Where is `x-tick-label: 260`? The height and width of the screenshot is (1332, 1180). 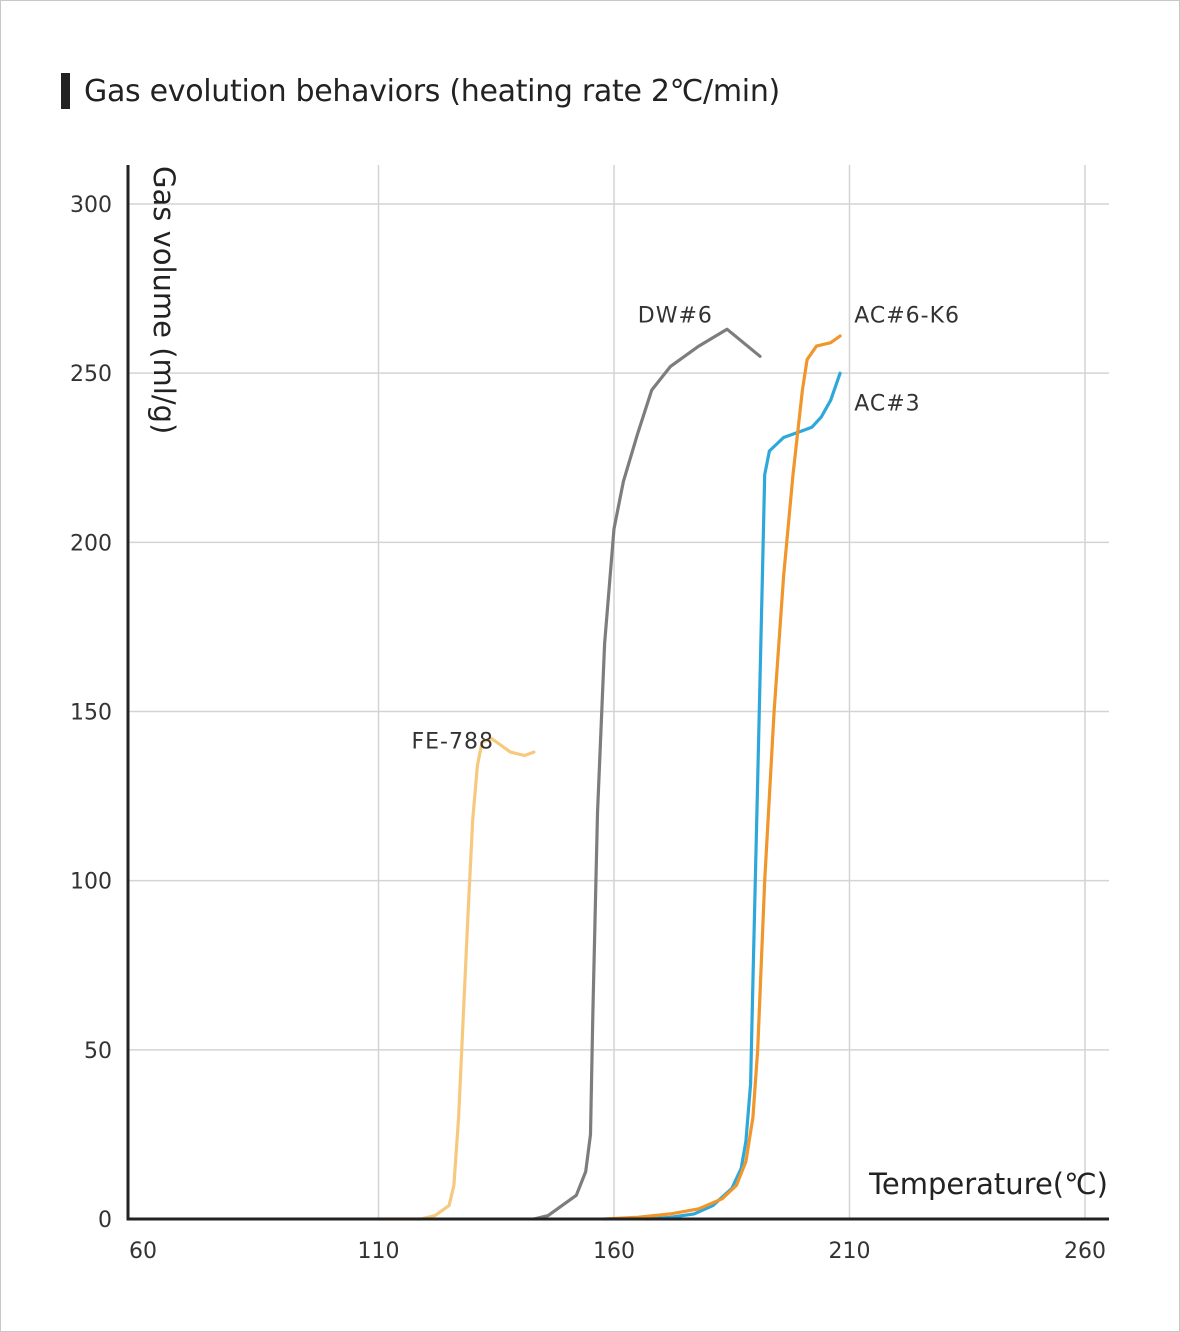
x-tick-label: 260 is located at coordinates (1085, 1251).